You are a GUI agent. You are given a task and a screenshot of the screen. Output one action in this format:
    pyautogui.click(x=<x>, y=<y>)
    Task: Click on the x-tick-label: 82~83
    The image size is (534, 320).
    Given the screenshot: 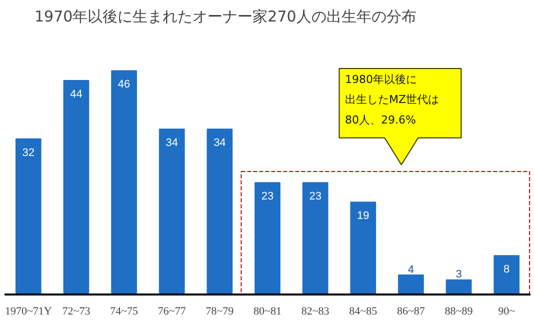 What is the action you would take?
    pyautogui.click(x=315, y=312)
    